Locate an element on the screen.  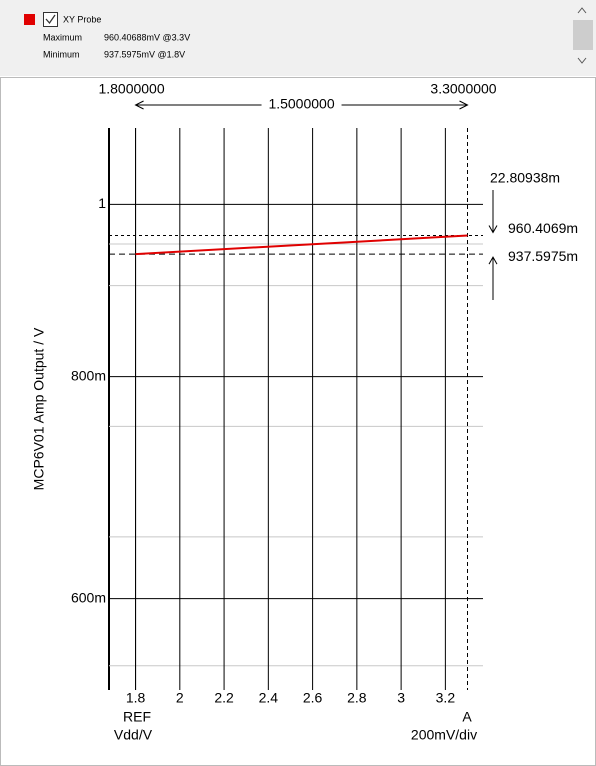
y-ref-label: A is located at coordinates (467, 717).